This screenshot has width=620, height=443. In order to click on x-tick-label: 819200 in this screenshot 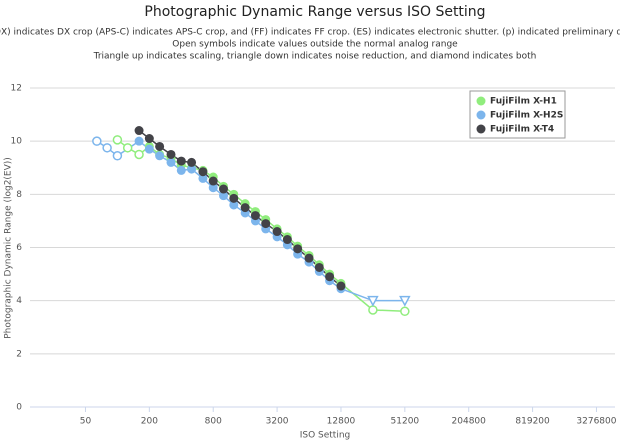, I will do `click(532, 422)`.